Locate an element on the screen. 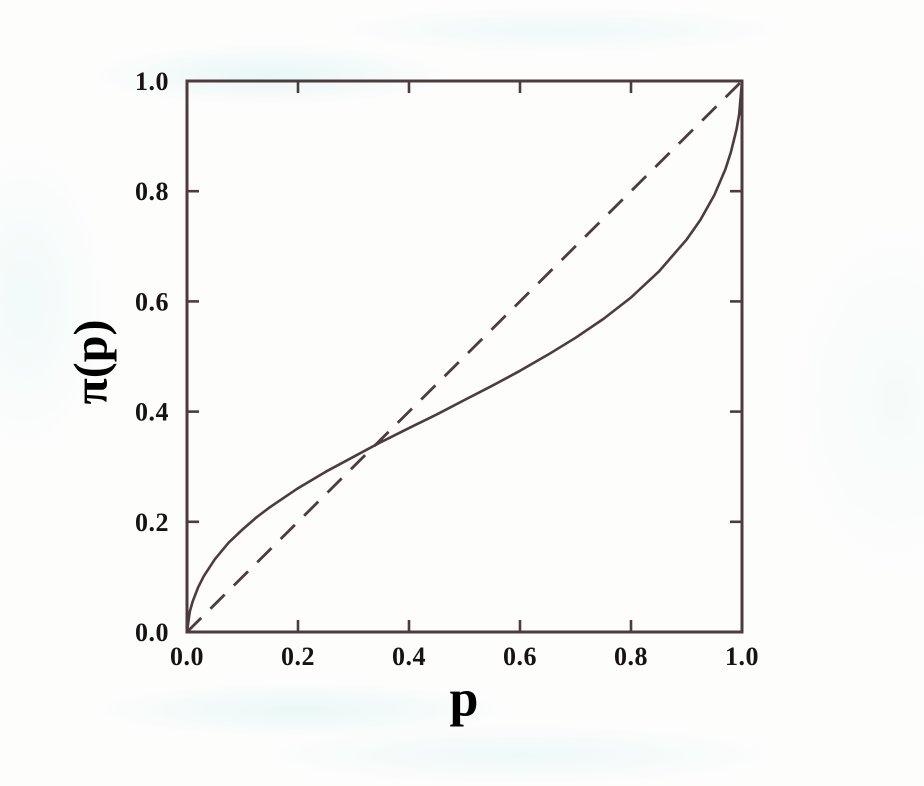 The width and height of the screenshot is (924, 786). x-tick-label: 0.6 is located at coordinates (520, 656).